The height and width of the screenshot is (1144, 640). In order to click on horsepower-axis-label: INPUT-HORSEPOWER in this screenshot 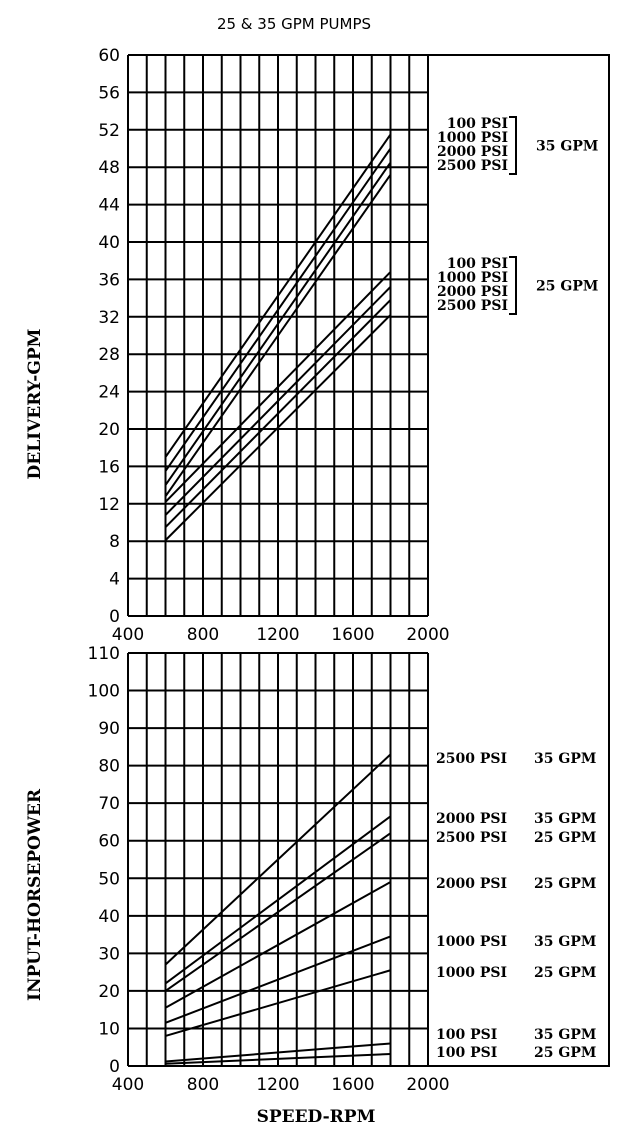, I will do `click(35, 894)`.